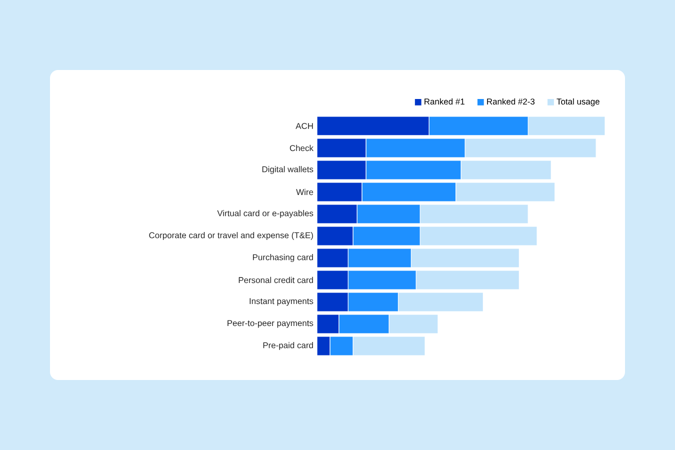 The image size is (675, 450). Describe the element at coordinates (231, 236) in the screenshot. I see `y-tick-label: Corporate card or travel and expense (T&E)` at that location.